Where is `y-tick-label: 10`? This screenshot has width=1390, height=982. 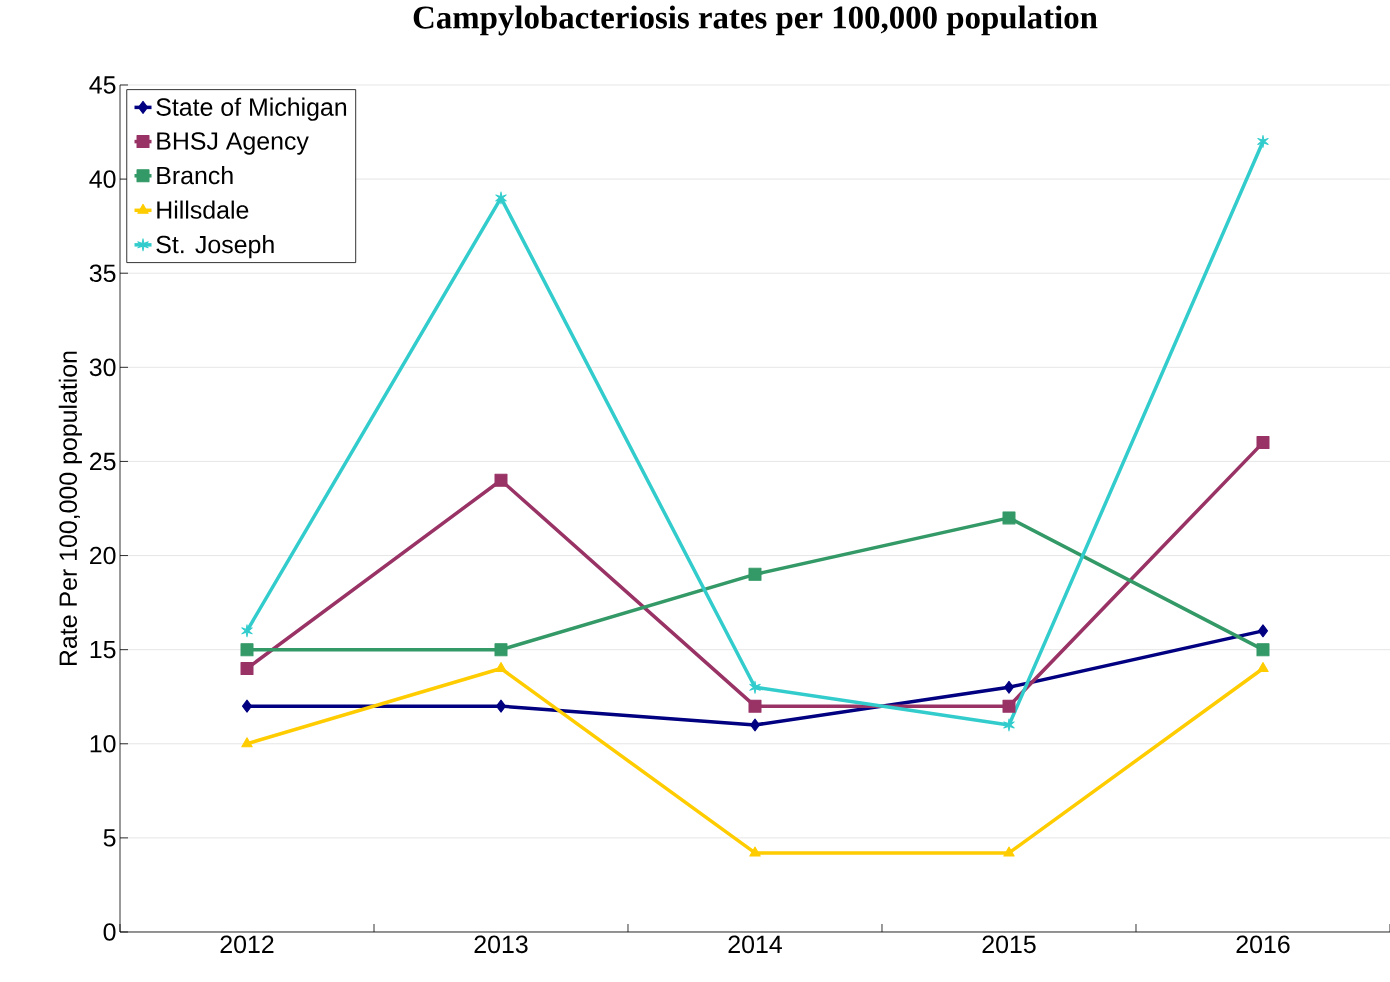
y-tick-label: 10 is located at coordinates (103, 743).